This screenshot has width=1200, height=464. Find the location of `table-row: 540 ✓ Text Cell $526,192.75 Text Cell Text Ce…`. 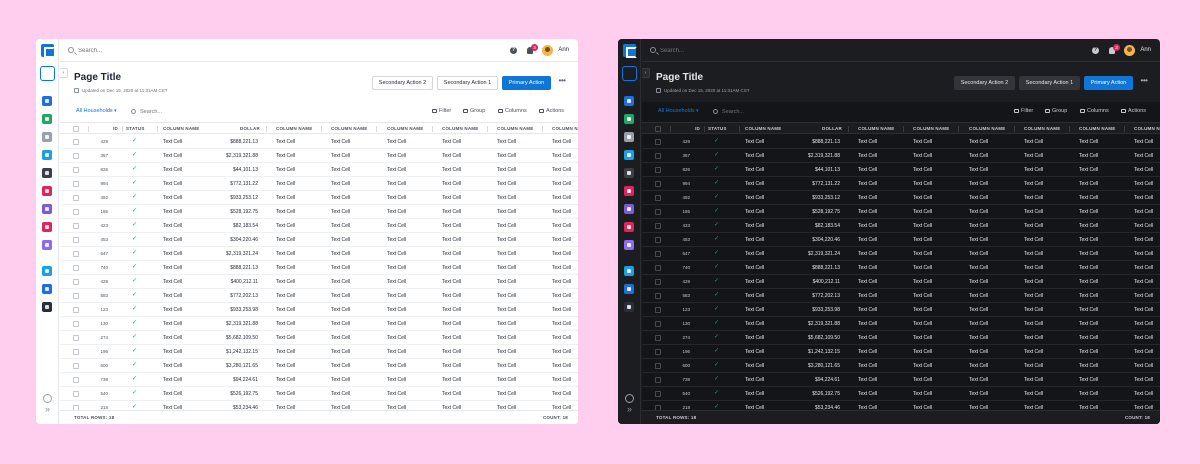

table-row: 540 ✓ Text Cell $526,192.75 Text Cell Text Ce… is located at coordinates (319, 394).